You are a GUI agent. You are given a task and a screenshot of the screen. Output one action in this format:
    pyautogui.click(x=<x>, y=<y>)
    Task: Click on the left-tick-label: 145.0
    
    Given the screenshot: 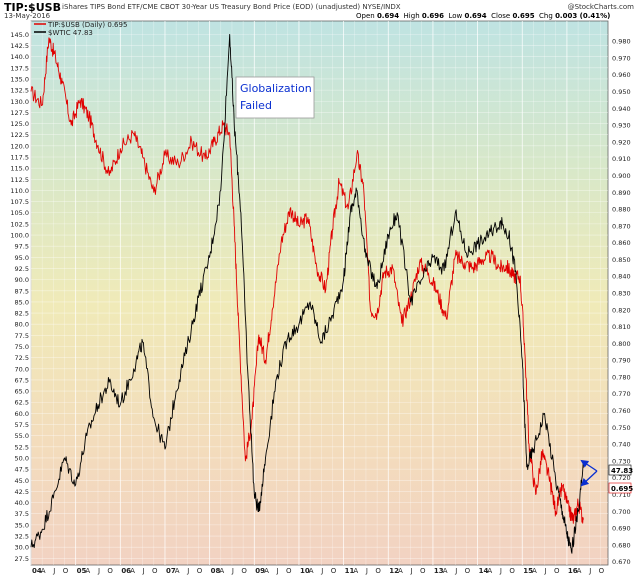 What is the action you would take?
    pyautogui.click(x=19, y=35)
    